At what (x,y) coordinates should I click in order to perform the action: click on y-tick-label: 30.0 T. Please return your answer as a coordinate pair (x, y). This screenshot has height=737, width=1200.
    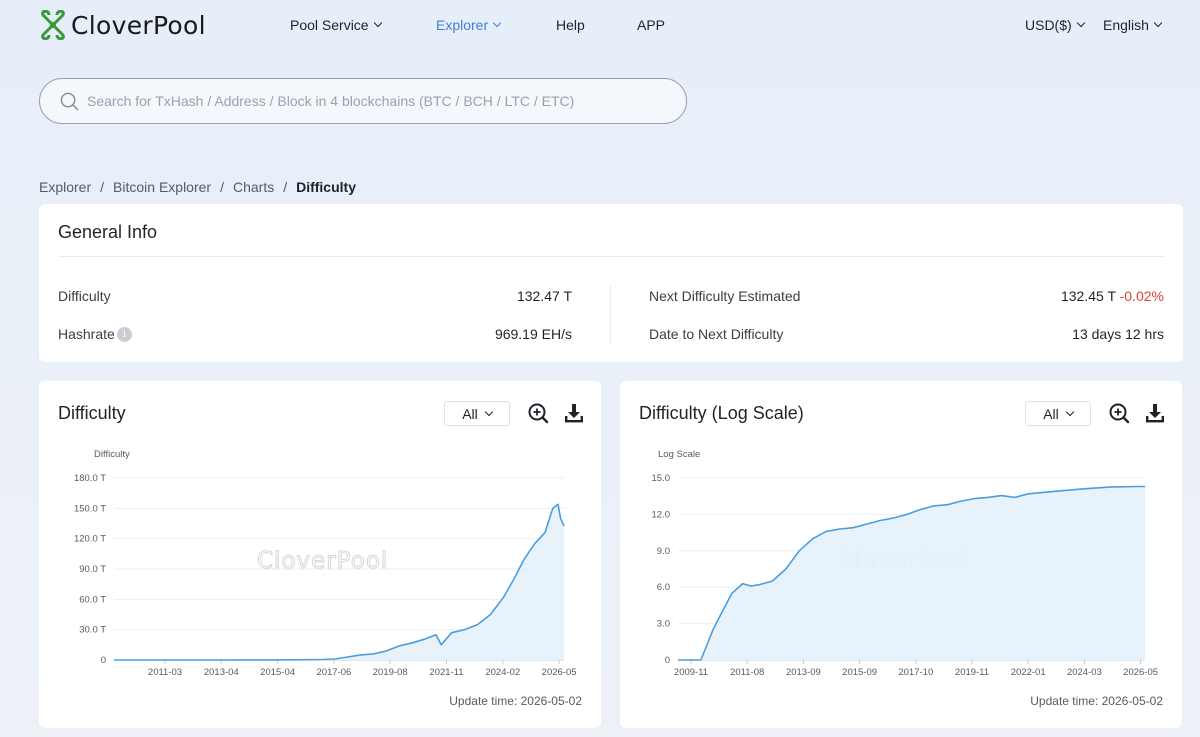
    Looking at the image, I should click on (92, 630).